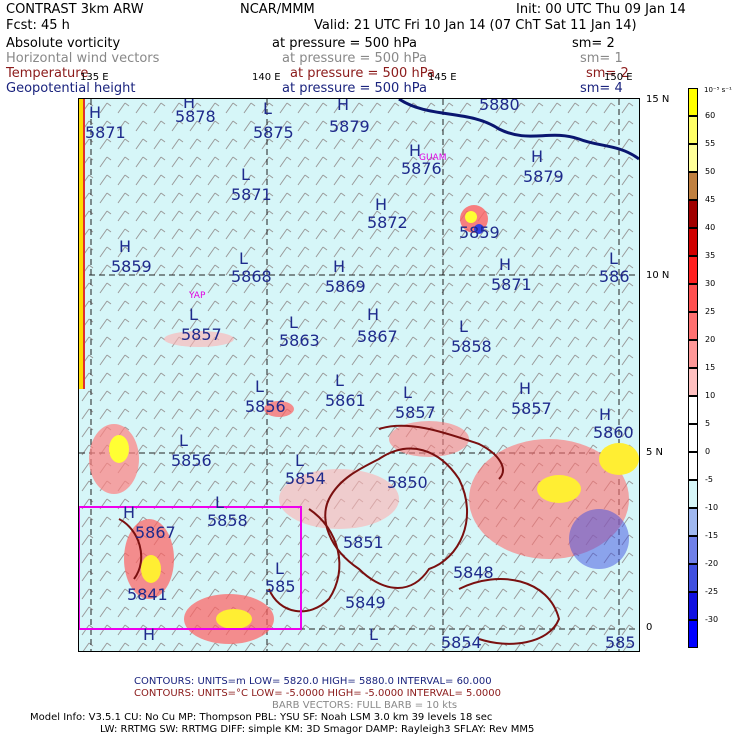 The image size is (740, 740). Describe the element at coordinates (266, 77) in the screenshot. I see `lon-label-140: 140 E` at that location.